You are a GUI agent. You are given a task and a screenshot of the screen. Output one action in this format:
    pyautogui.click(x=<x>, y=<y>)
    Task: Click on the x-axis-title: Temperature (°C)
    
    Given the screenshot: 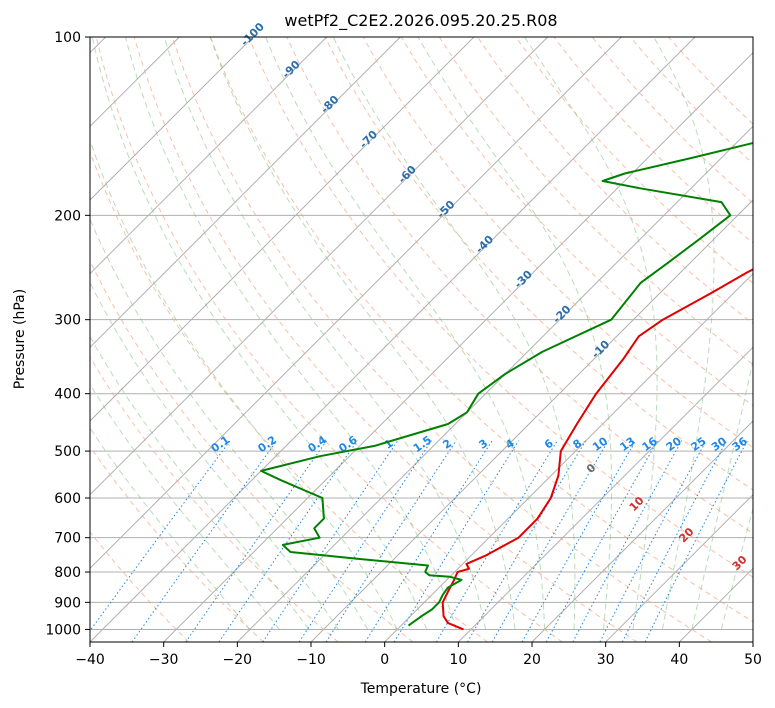 What is the action you would take?
    pyautogui.click(x=421, y=689)
    